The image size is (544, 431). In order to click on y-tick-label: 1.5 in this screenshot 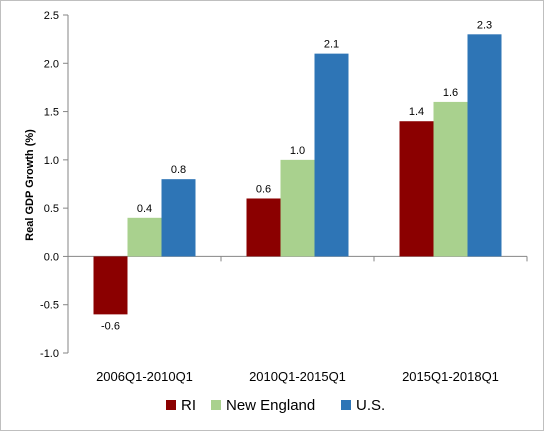, I will do `click(51, 113)`.